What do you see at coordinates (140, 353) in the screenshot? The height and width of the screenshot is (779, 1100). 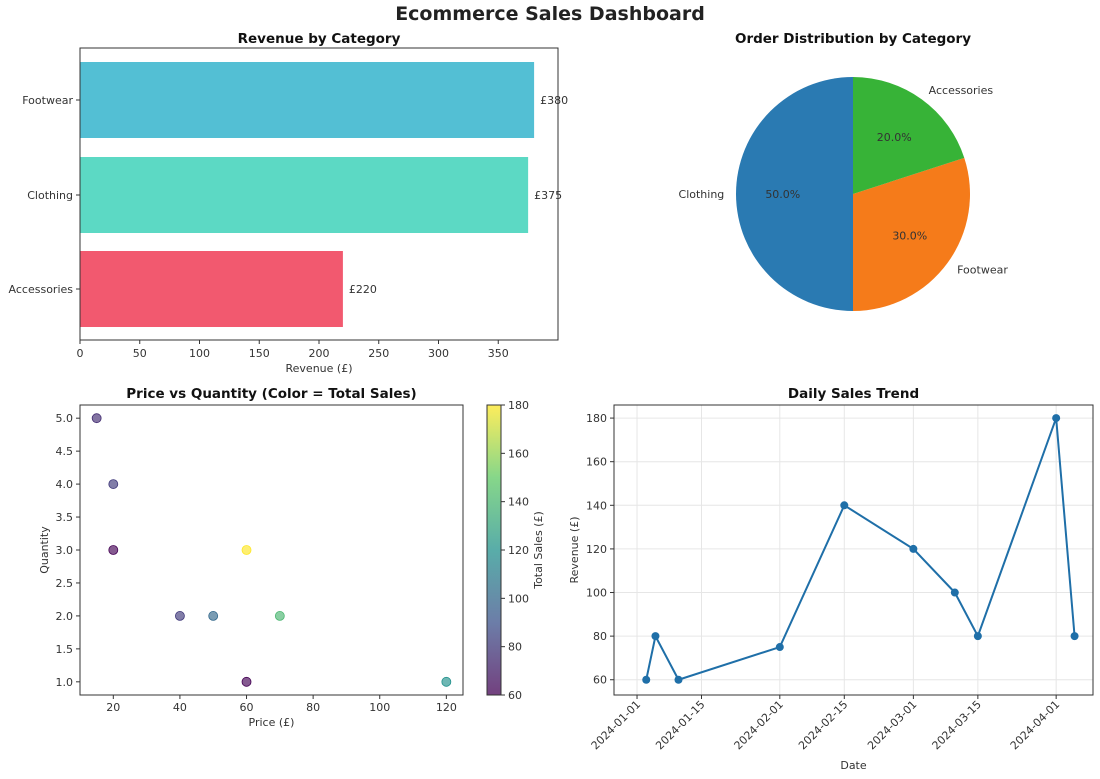 I see `x-tick-label: 50` at bounding box center [140, 353].